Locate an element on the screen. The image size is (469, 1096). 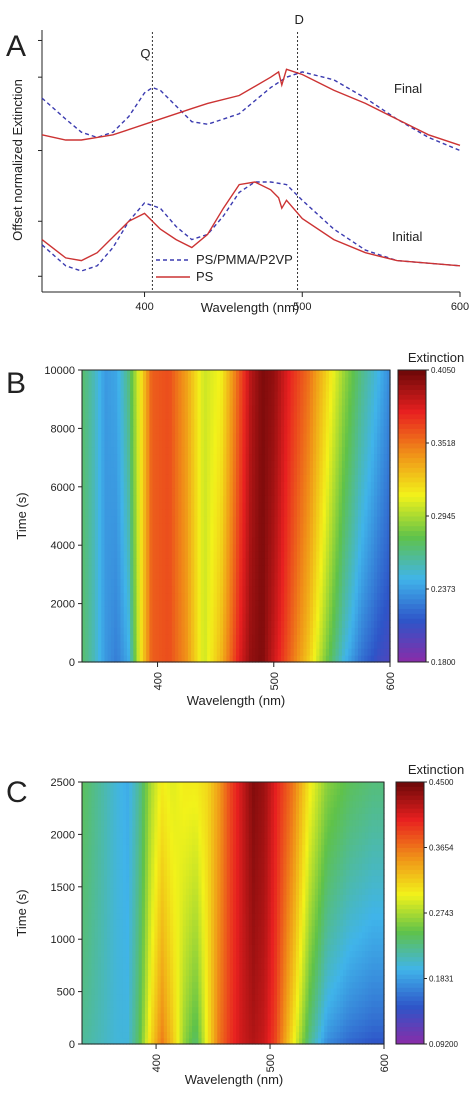
legend-label-2: PS is located at coordinates (205, 276).